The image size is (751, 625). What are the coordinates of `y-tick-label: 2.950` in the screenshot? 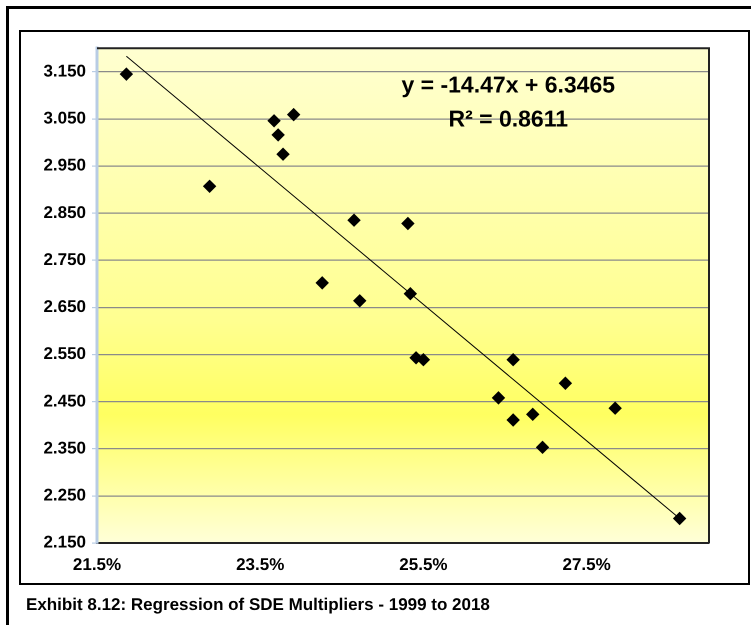 It's located at (64, 165).